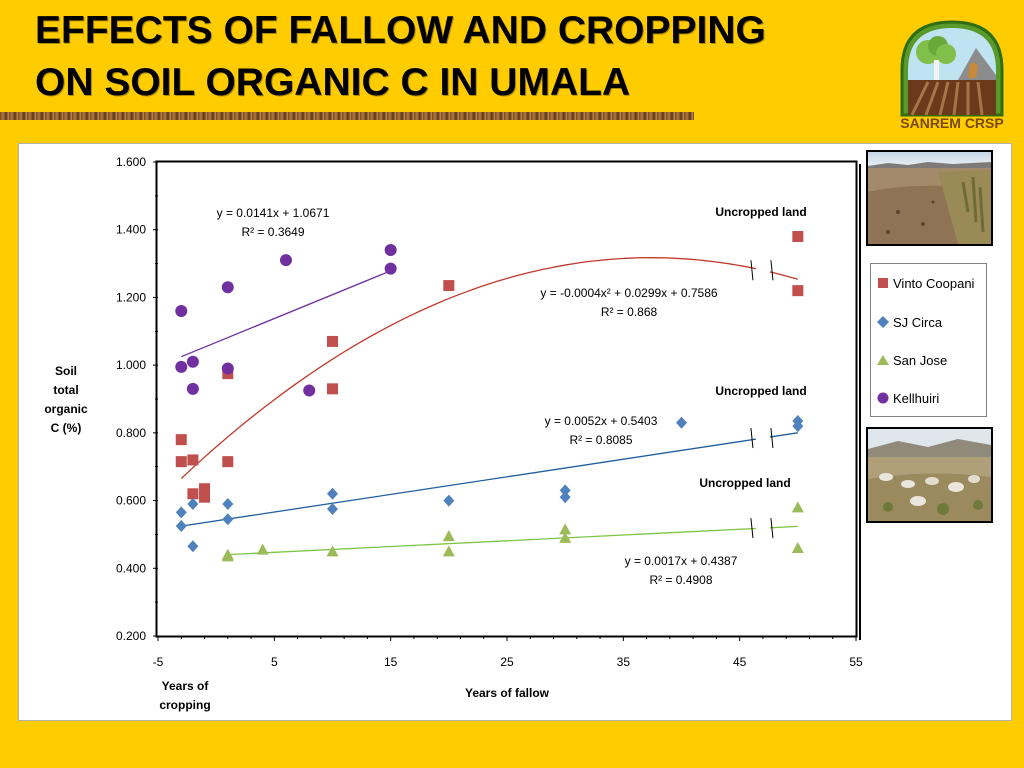  I want to click on logo-text: SANREM CRSP, so click(952, 123).